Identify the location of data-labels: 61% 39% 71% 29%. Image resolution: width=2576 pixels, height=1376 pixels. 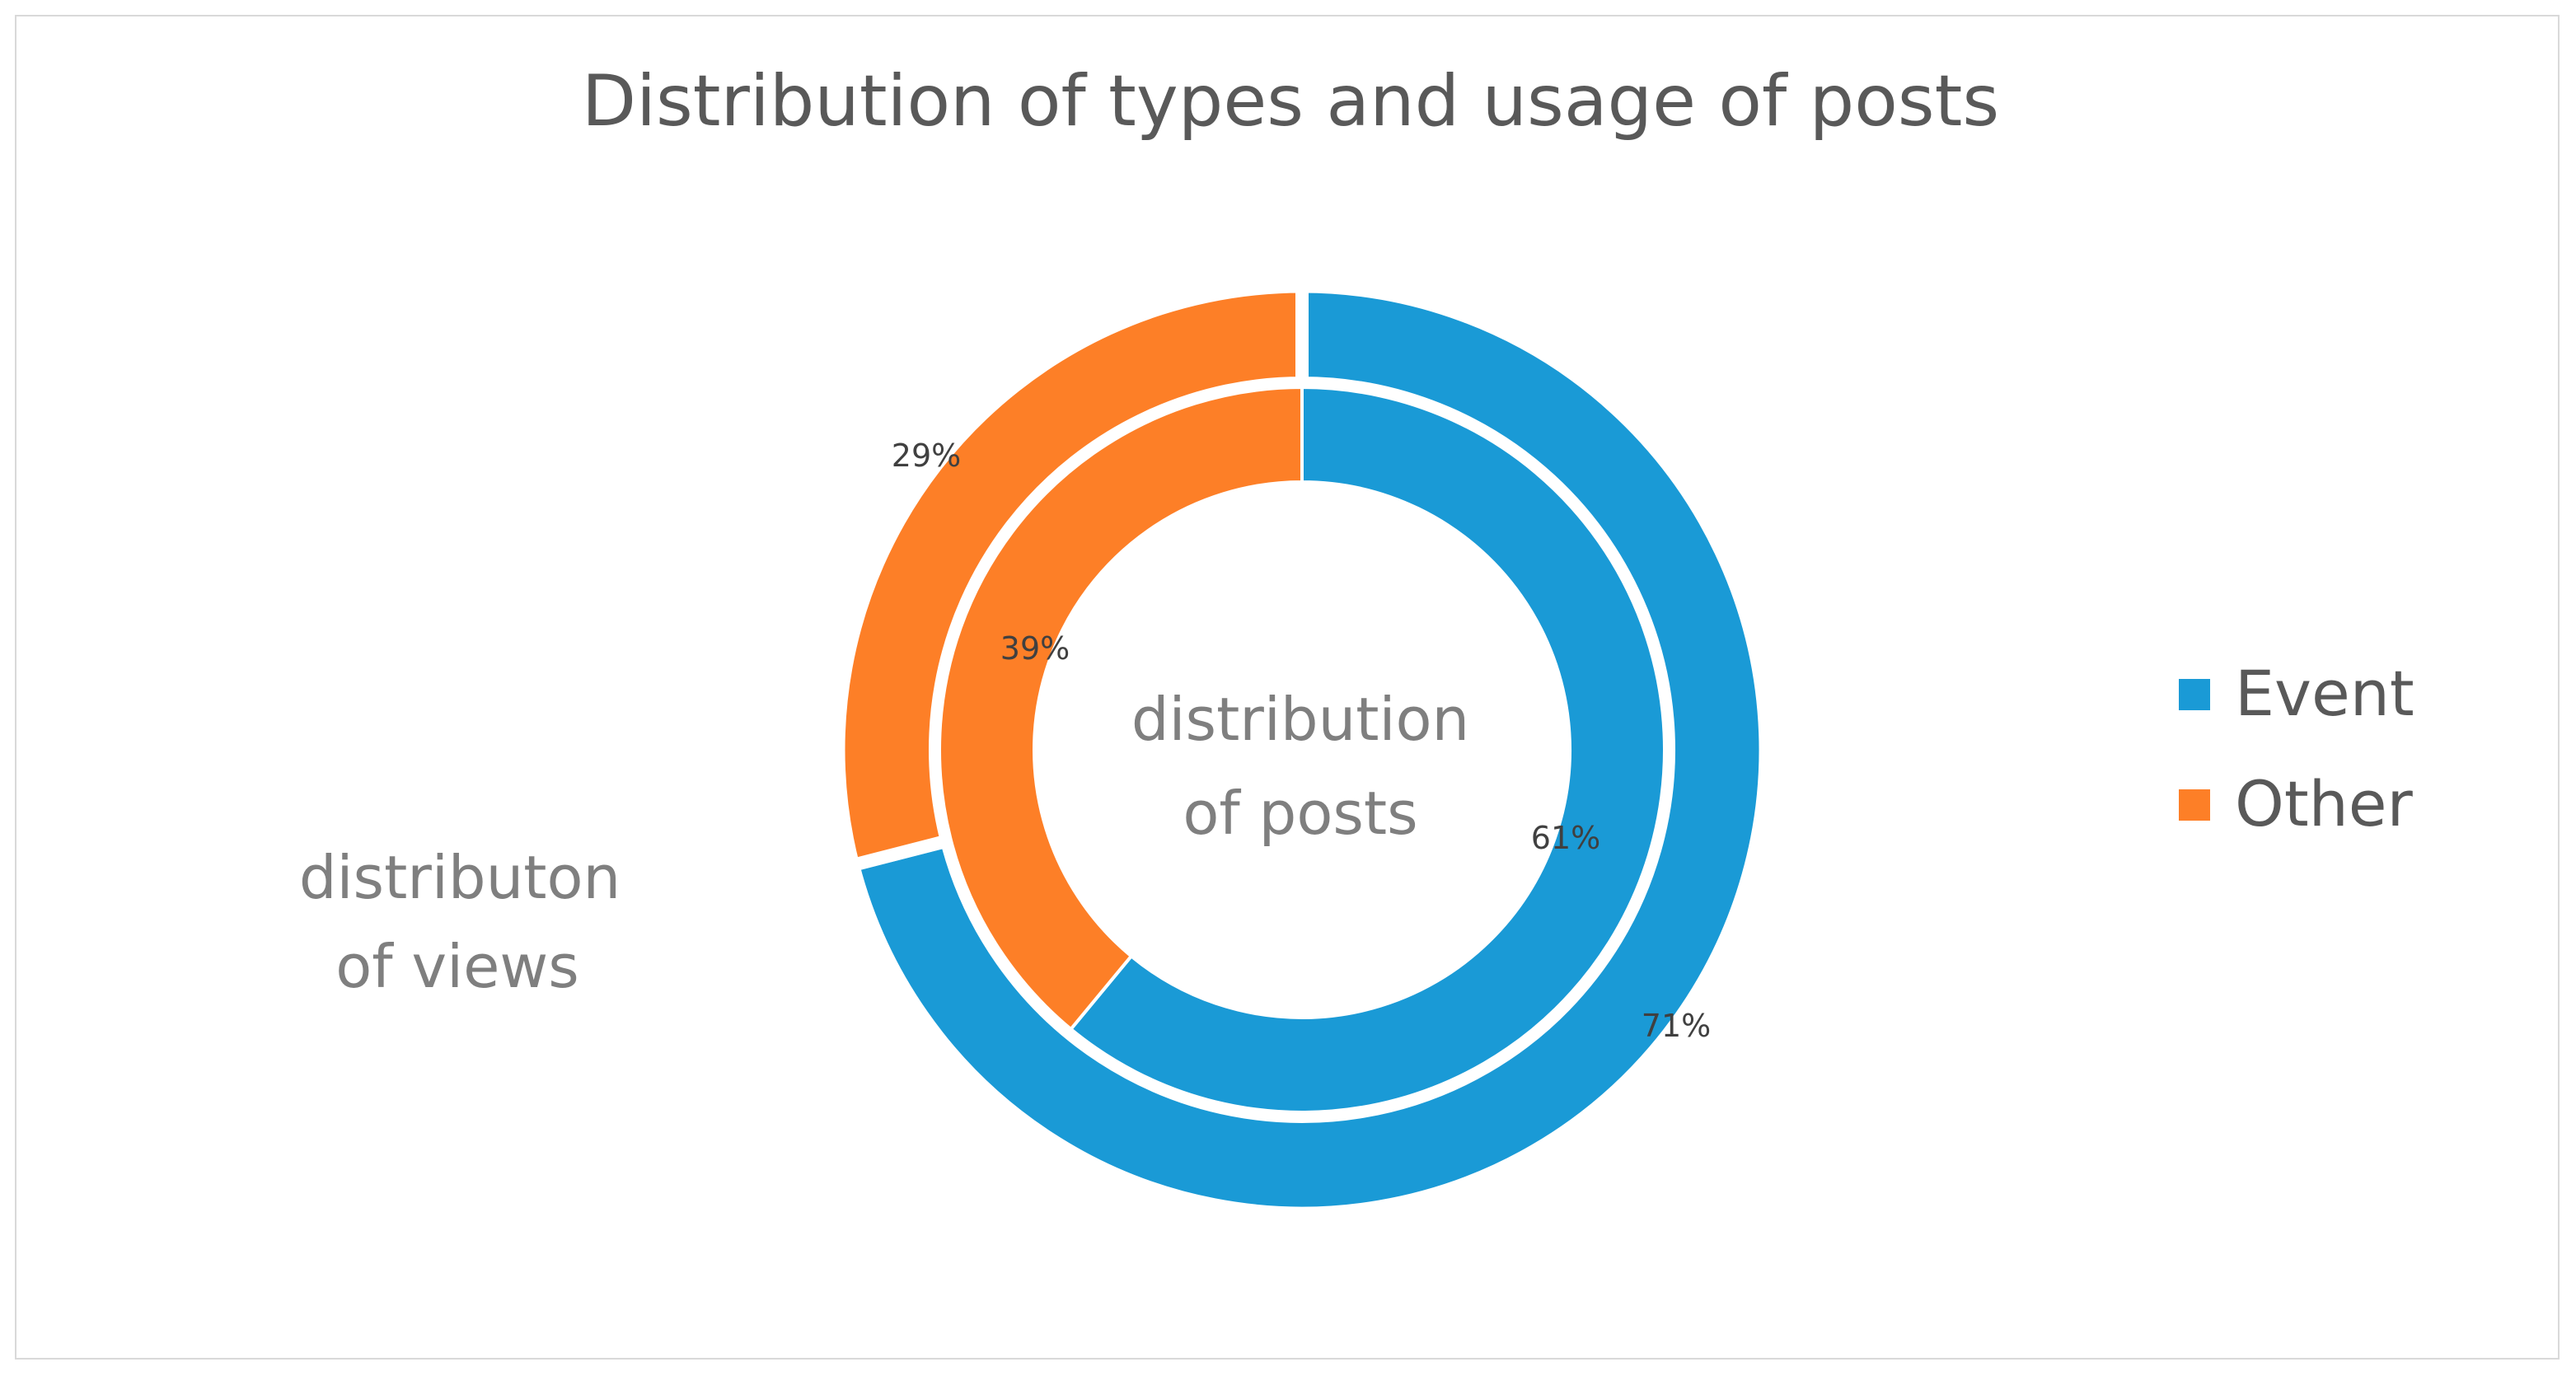
(1301, 741).